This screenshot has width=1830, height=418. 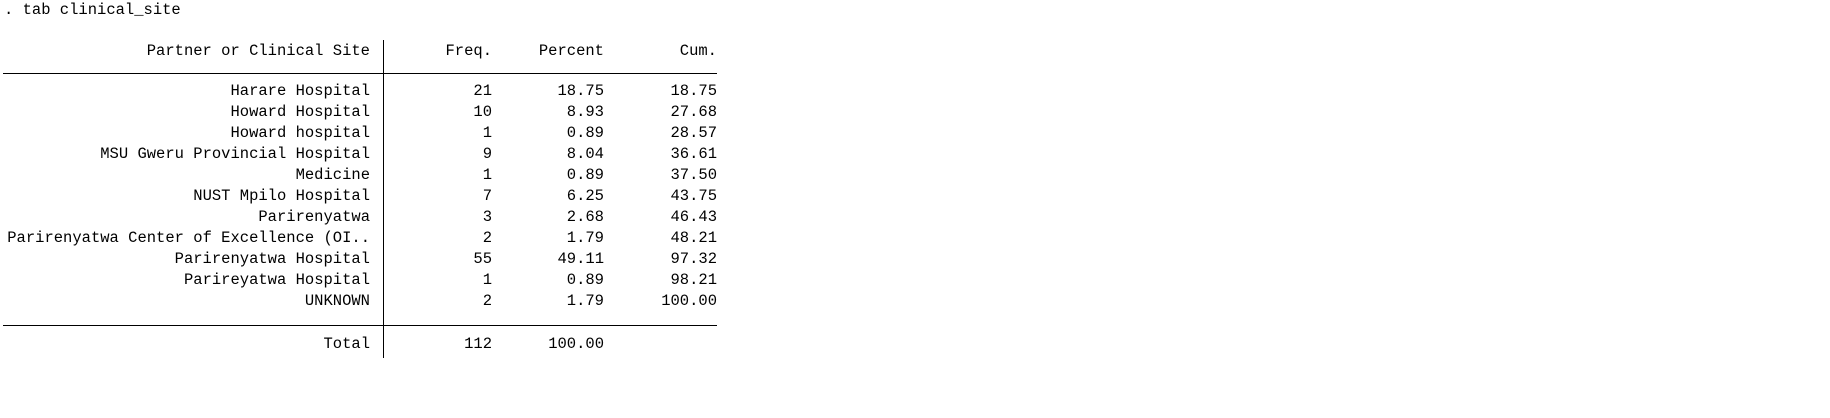 I want to click on table-row: Howard hospital 1 0.89 28.57, so click(x=360, y=133).